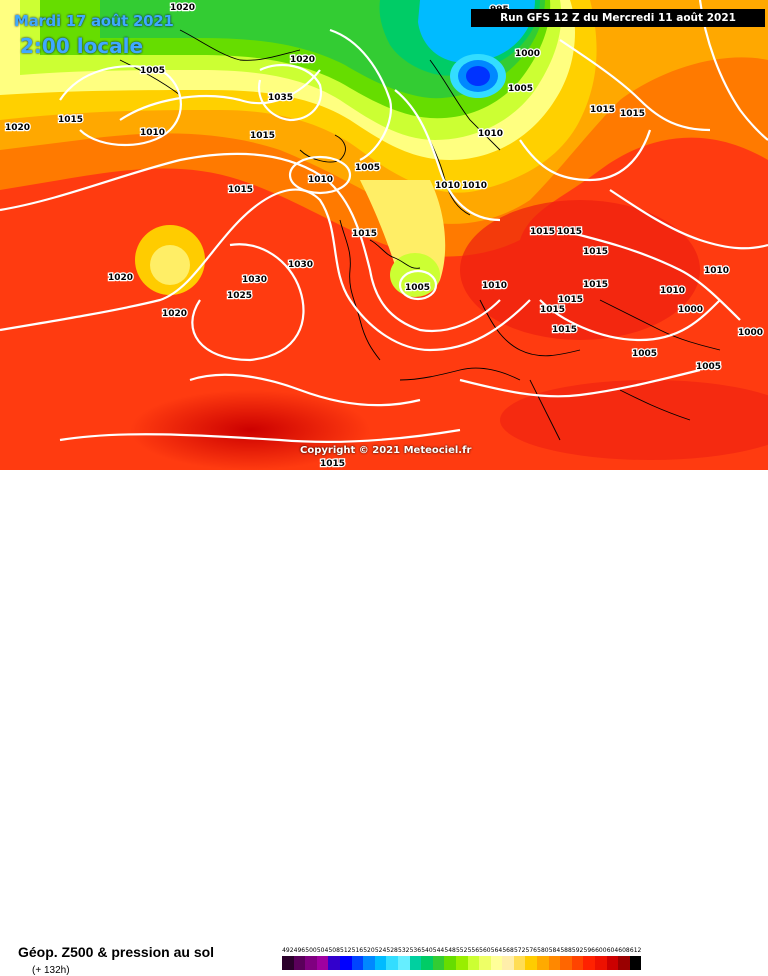 This screenshot has width=768, height=976. I want to click on isobar-label: 1025, so click(239, 296).